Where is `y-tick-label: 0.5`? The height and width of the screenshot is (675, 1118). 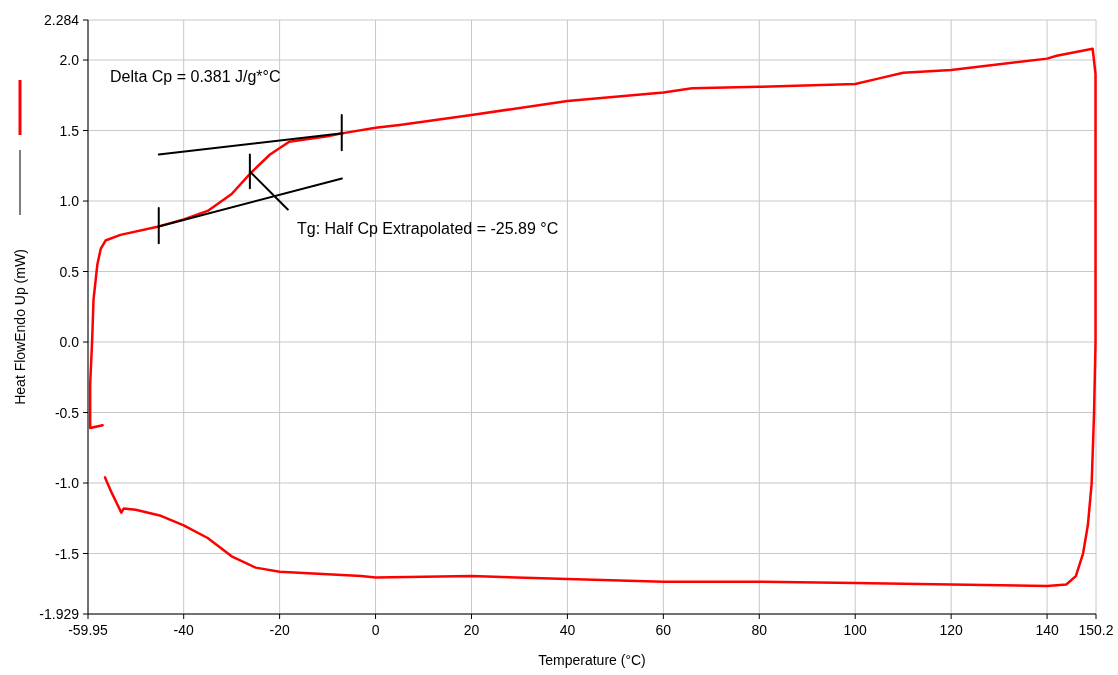 y-tick-label: 0.5 is located at coordinates (69, 271).